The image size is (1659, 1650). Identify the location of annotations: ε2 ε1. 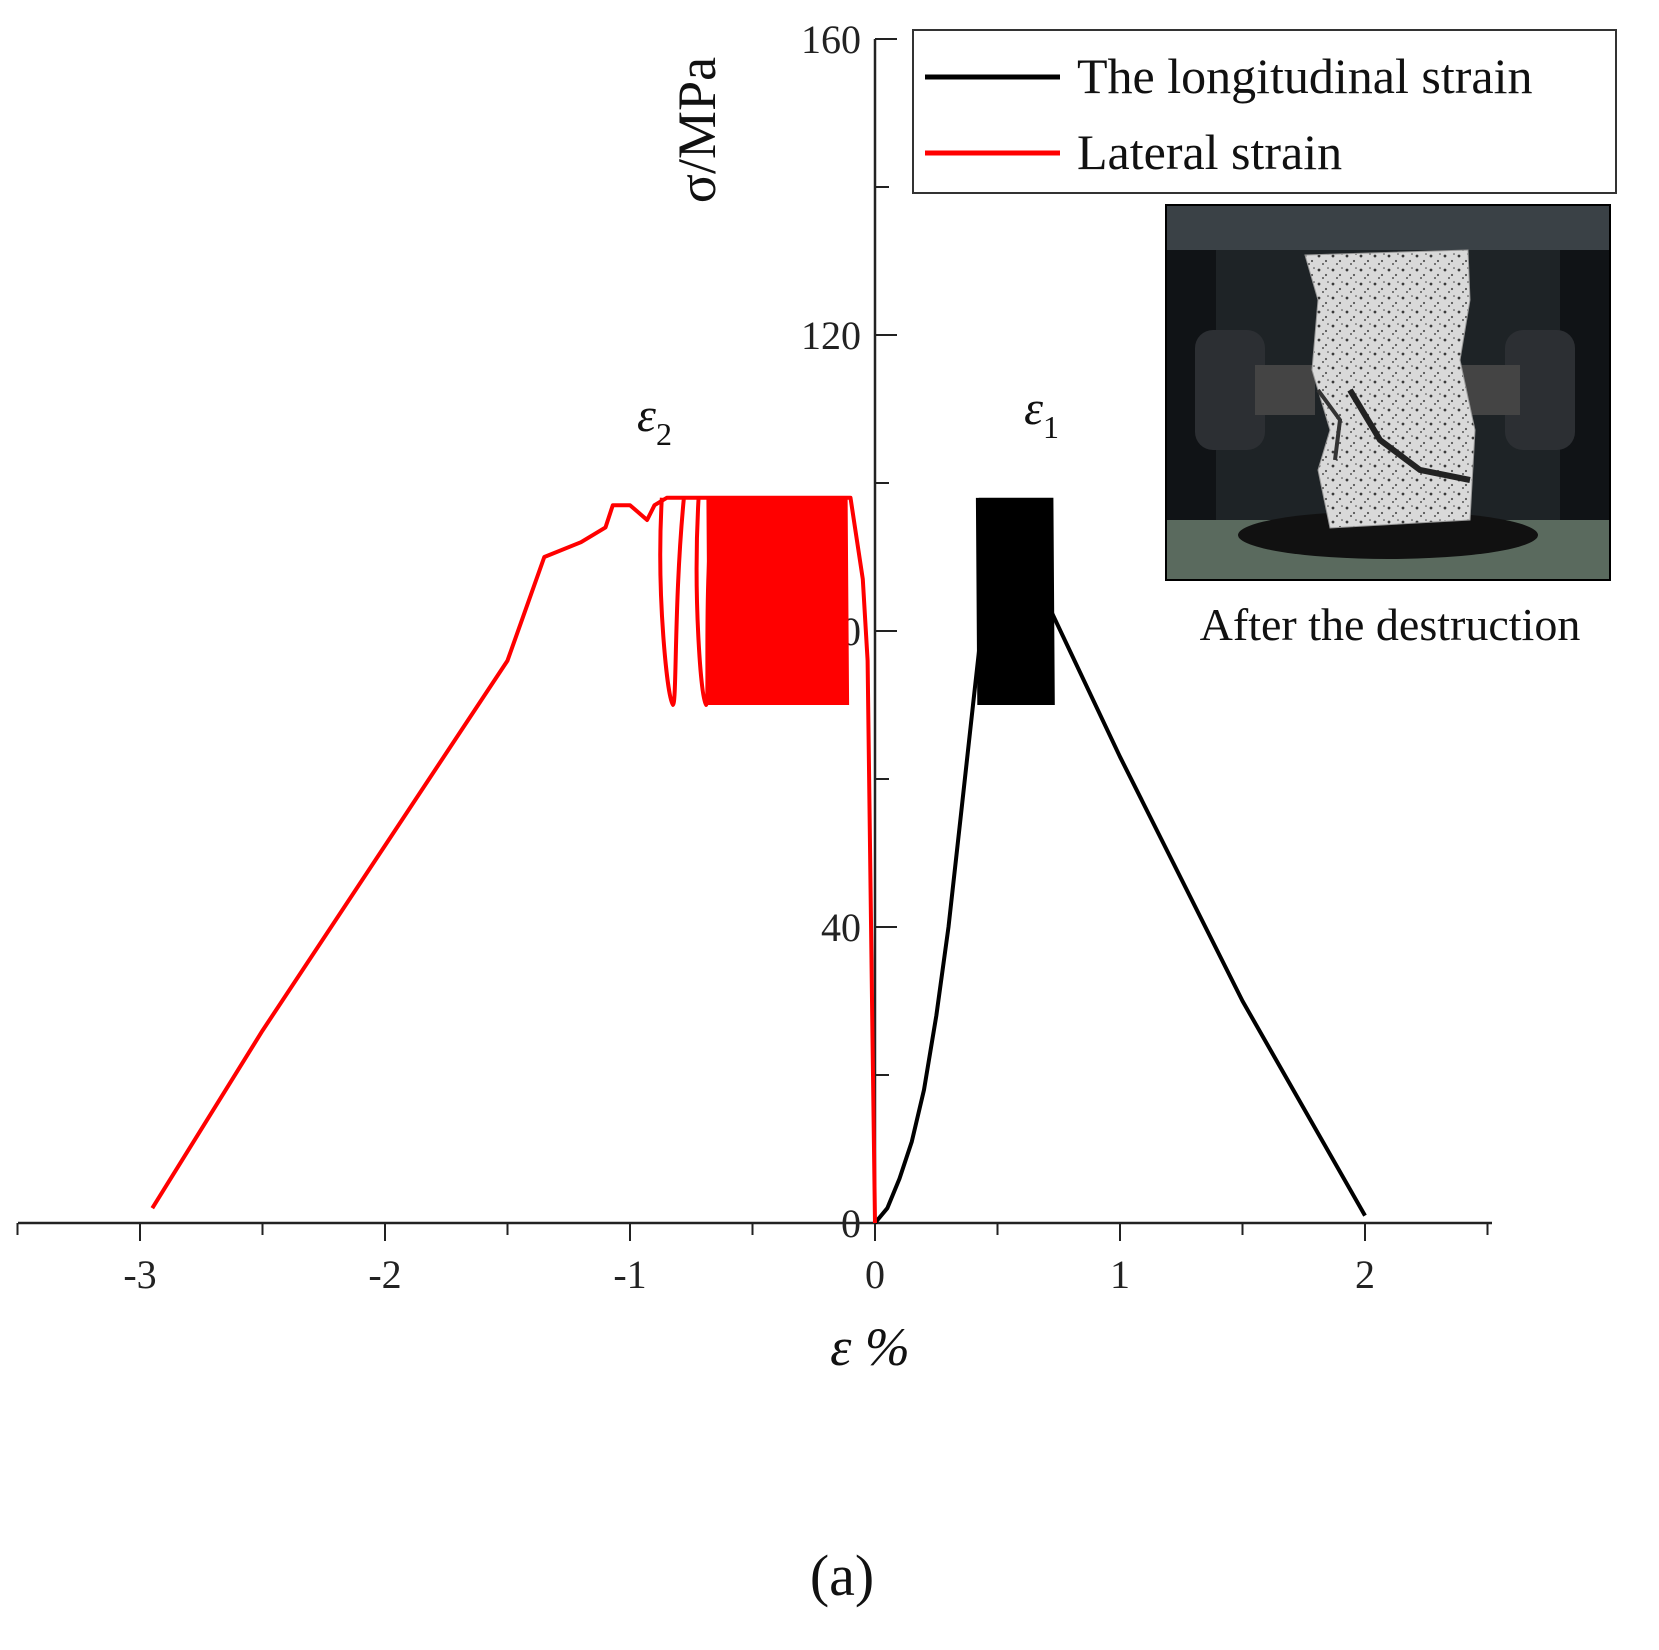
(848, 417).